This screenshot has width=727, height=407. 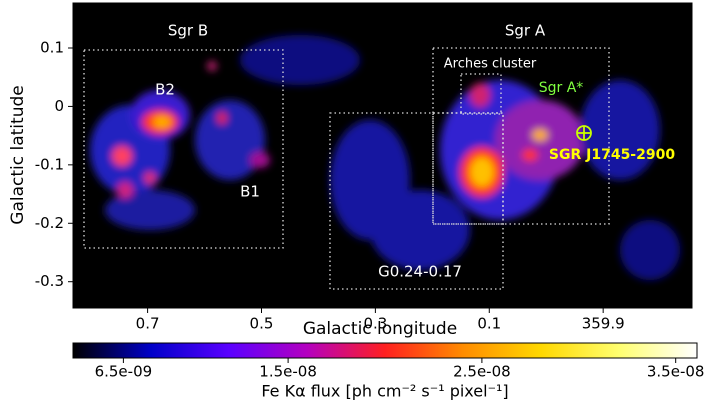 What do you see at coordinates (489, 324) in the screenshot?
I see `x-tick-label: 0.1` at bounding box center [489, 324].